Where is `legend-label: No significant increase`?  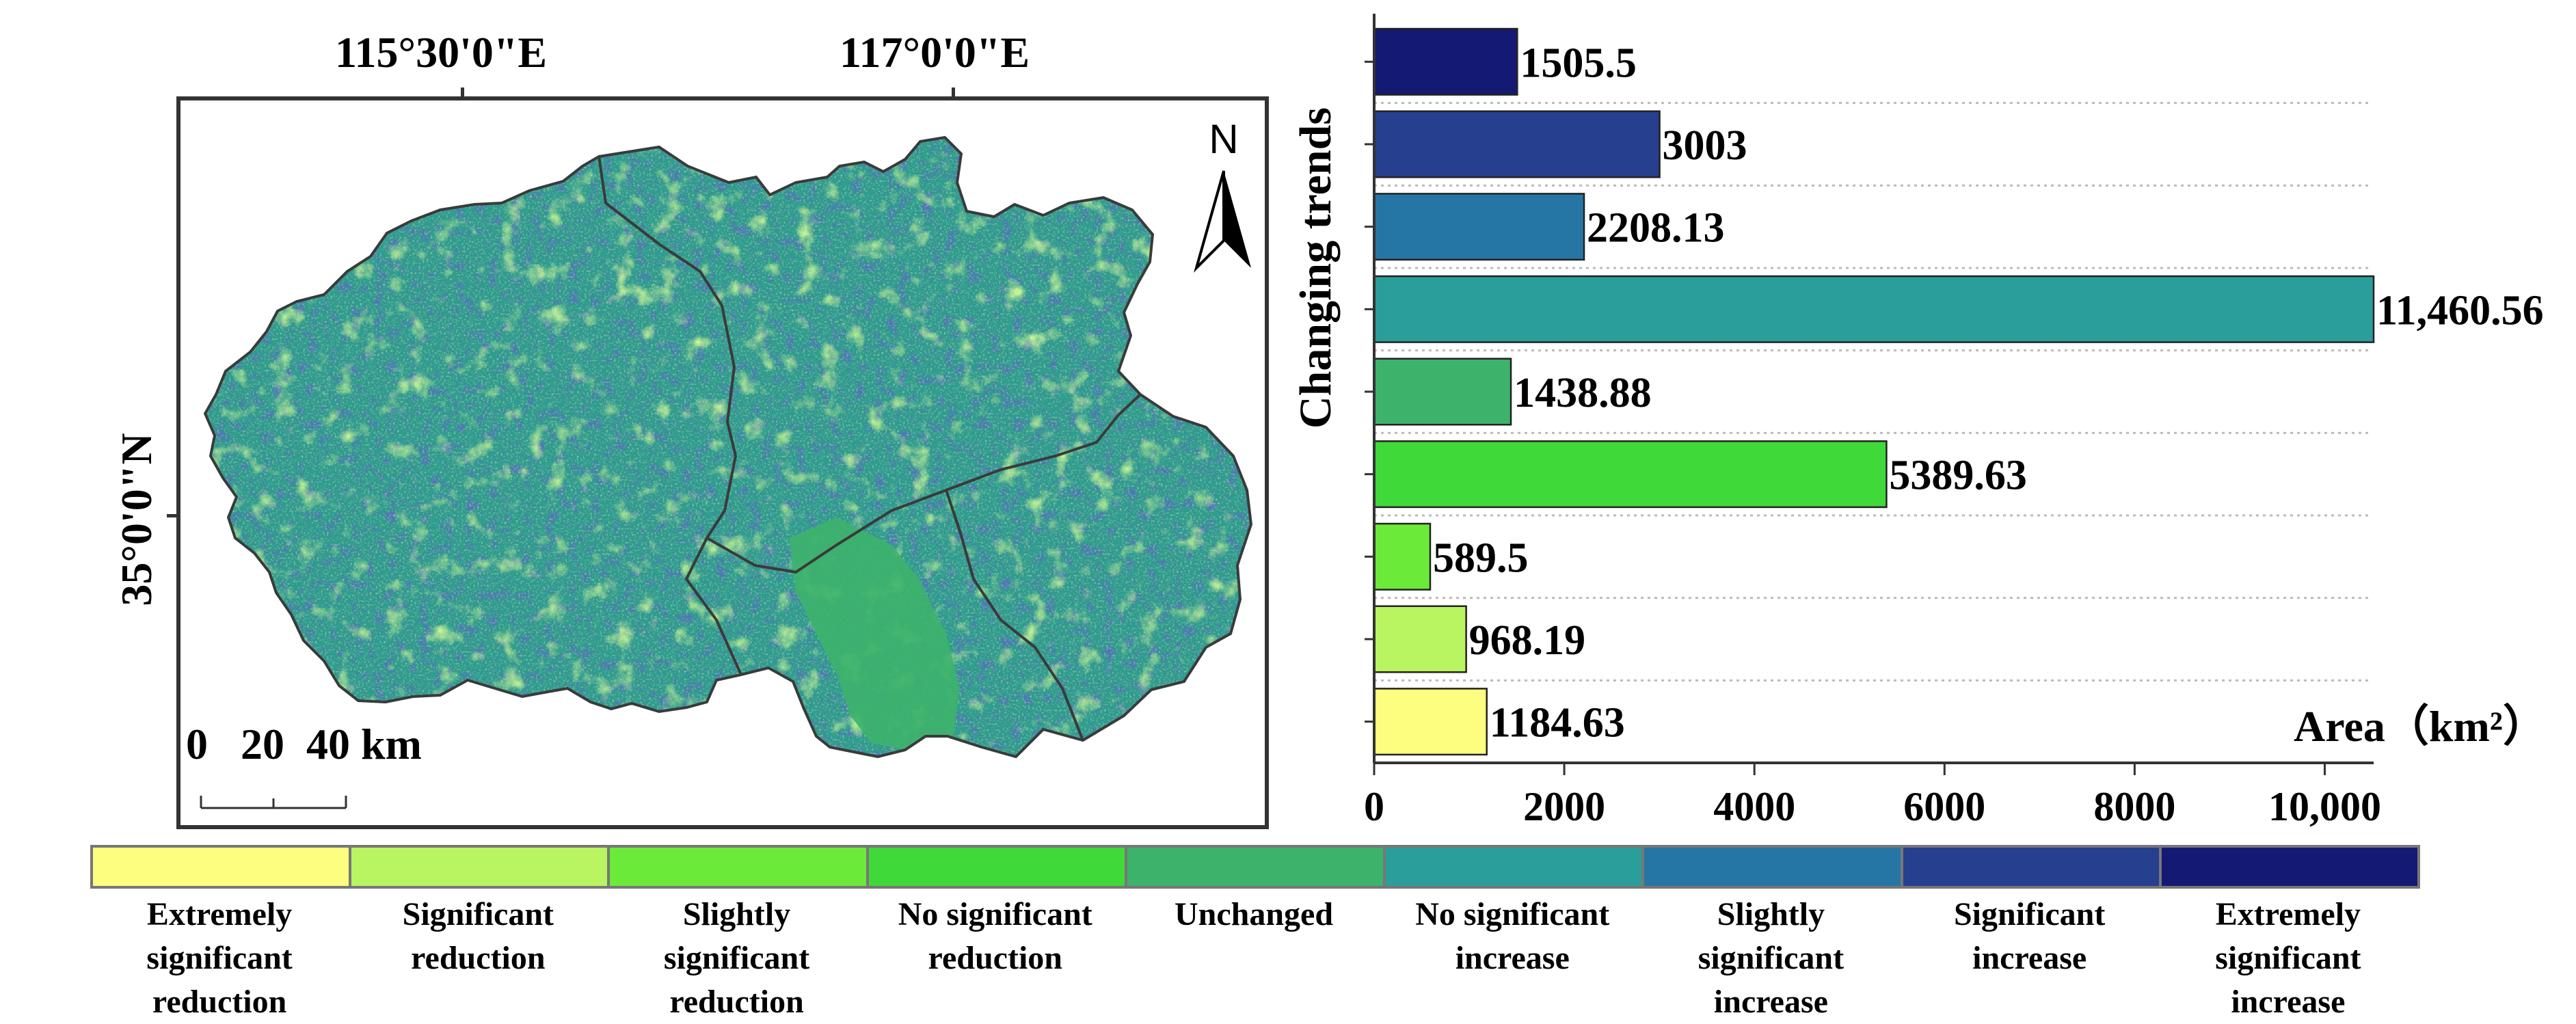
legend-label: No significant increase is located at coordinates (1512, 936).